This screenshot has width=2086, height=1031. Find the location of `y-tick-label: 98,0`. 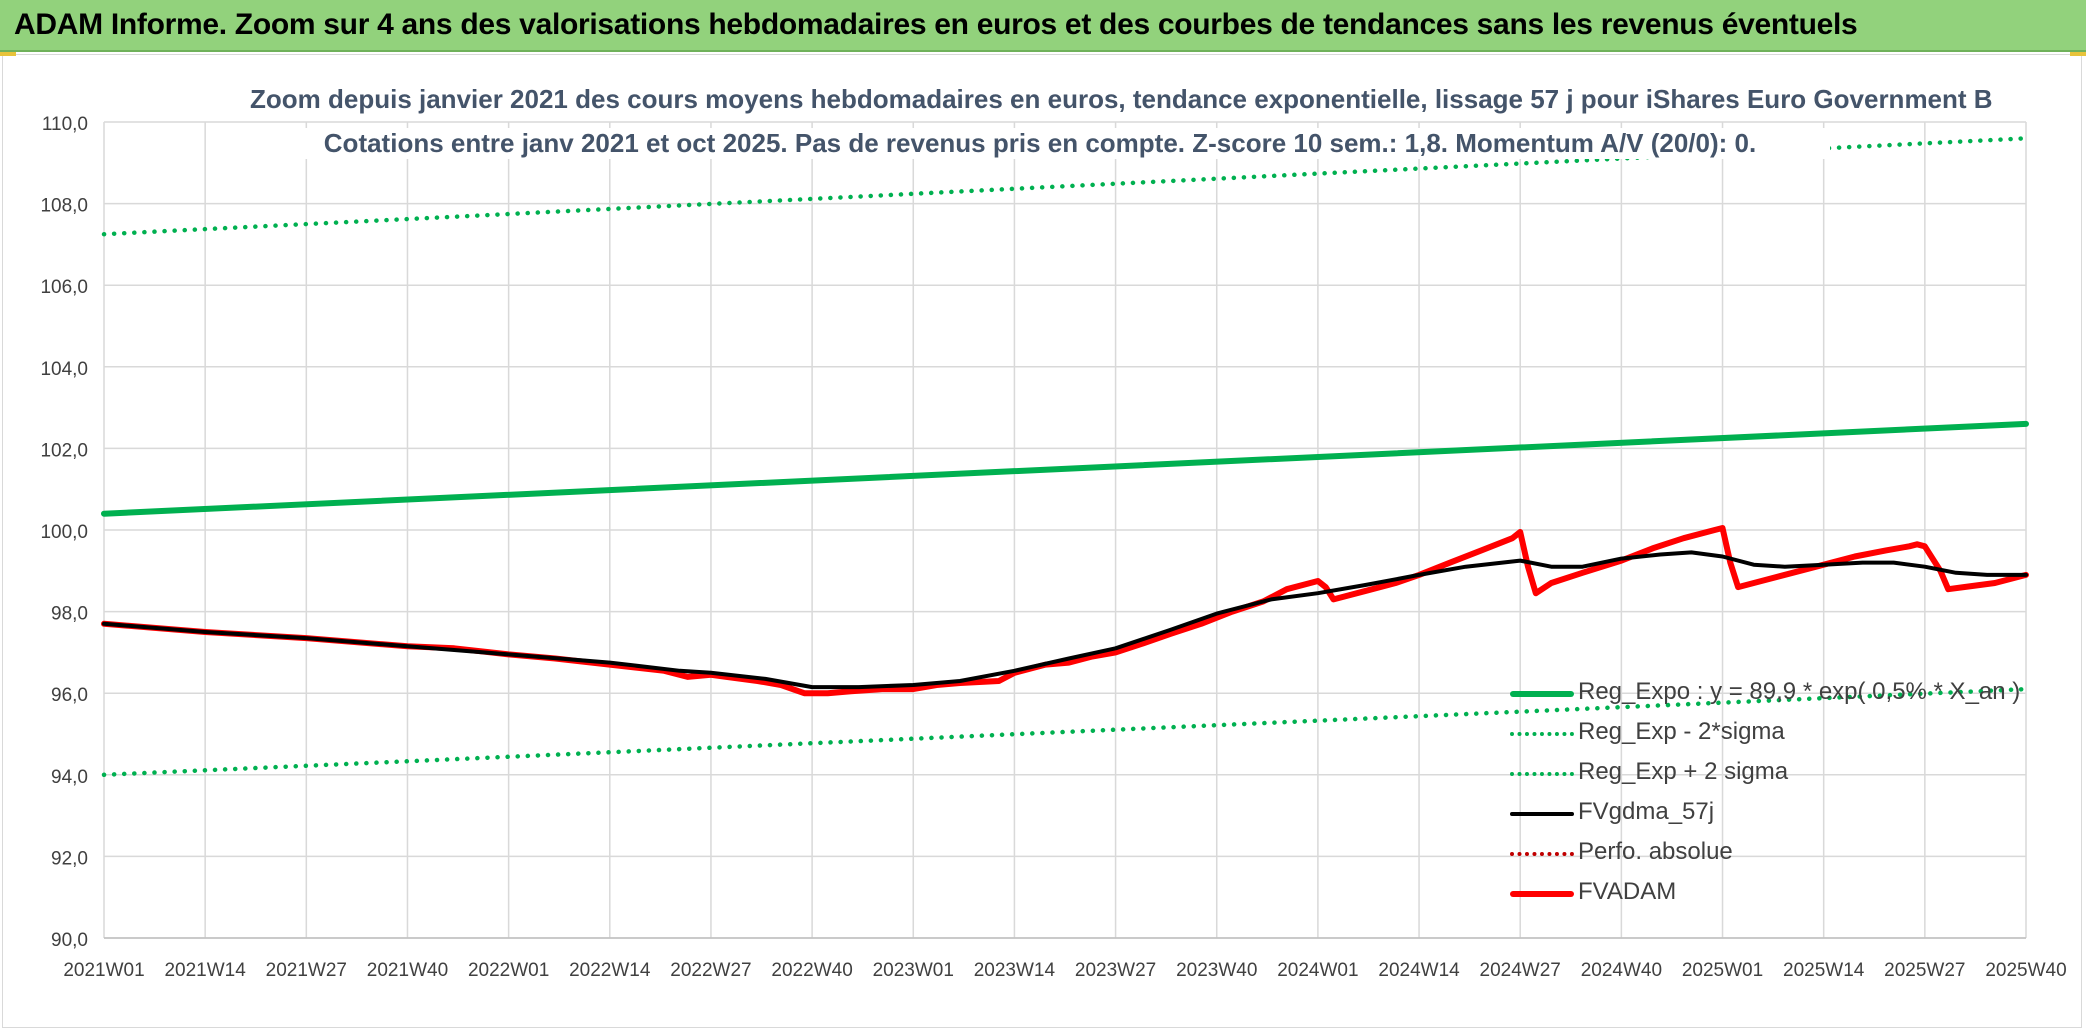

y-tick-label: 98,0 is located at coordinates (69, 614).